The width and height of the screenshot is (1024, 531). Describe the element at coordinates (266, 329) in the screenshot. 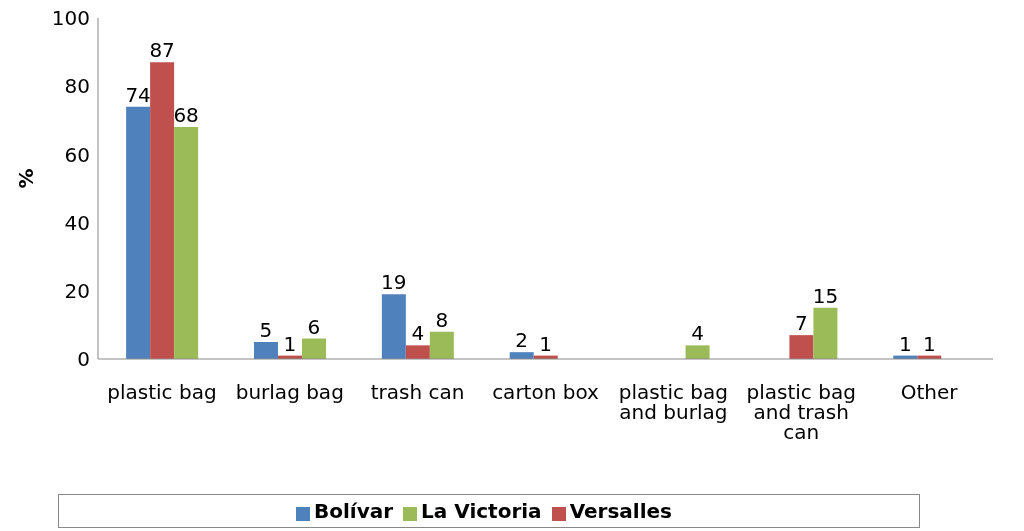

I see `data-label: 5` at that location.